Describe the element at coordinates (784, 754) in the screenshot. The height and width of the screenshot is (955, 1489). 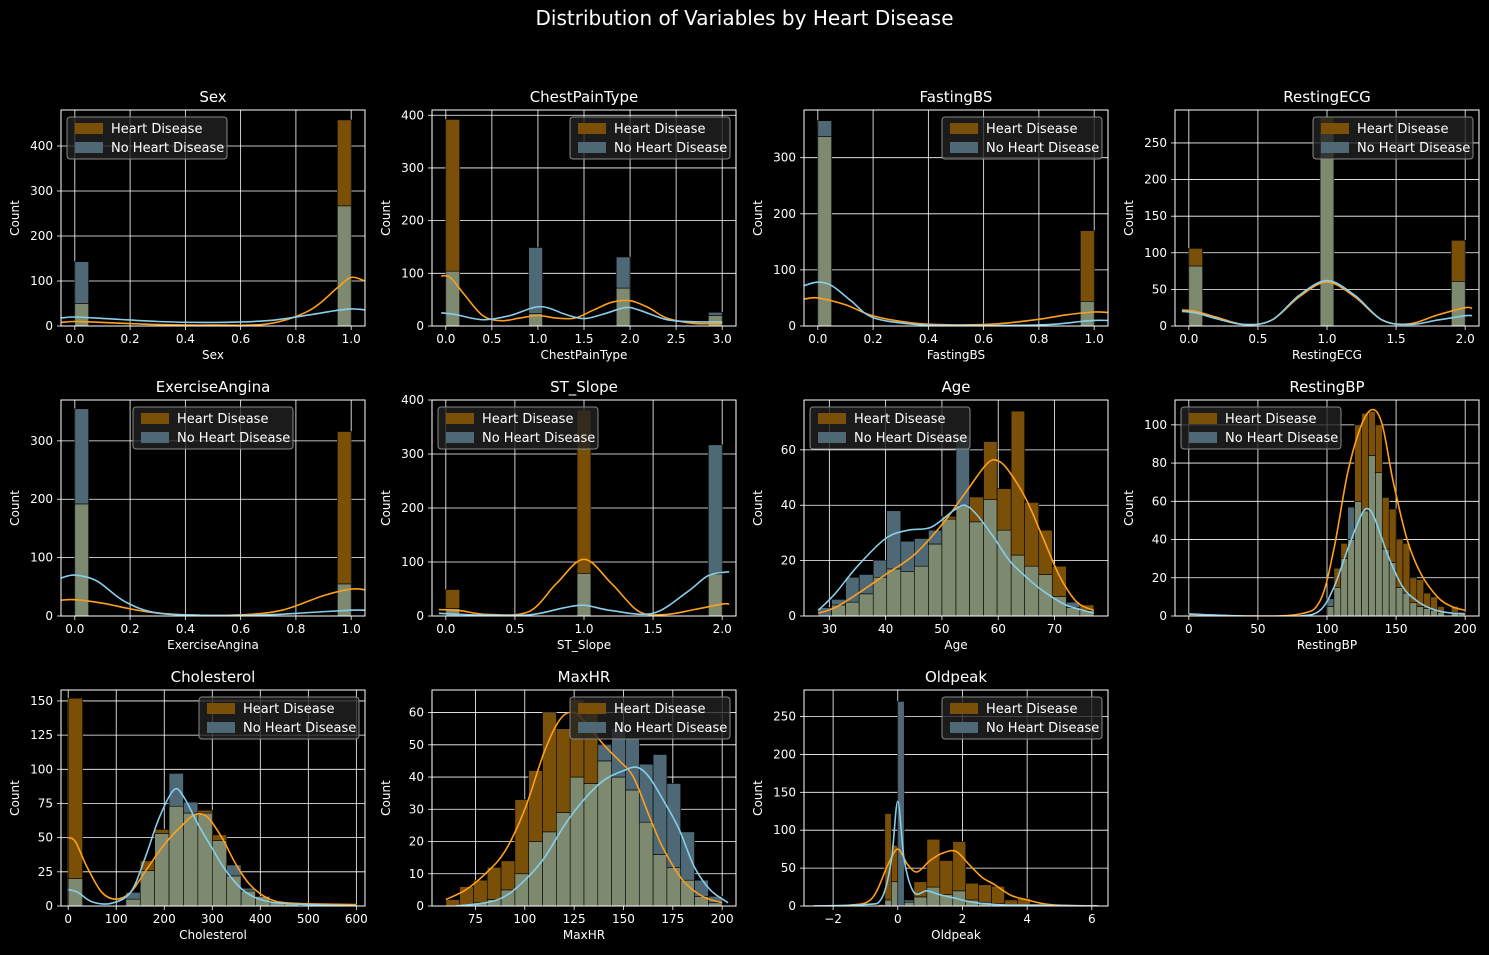
I see `y-tick-label: 200` at that location.